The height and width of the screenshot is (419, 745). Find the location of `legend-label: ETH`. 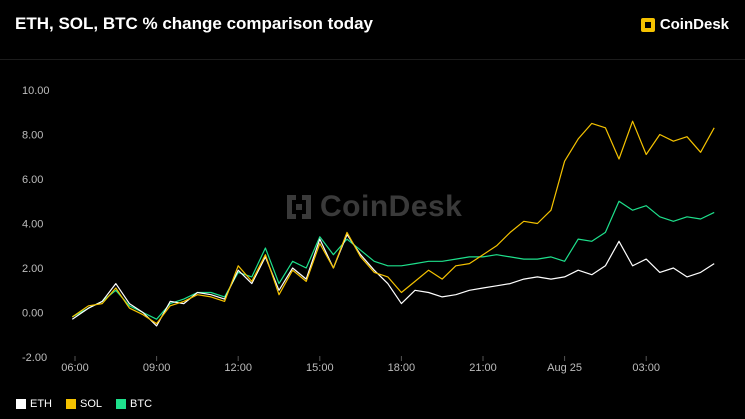

legend-label: ETH is located at coordinates (41, 404).